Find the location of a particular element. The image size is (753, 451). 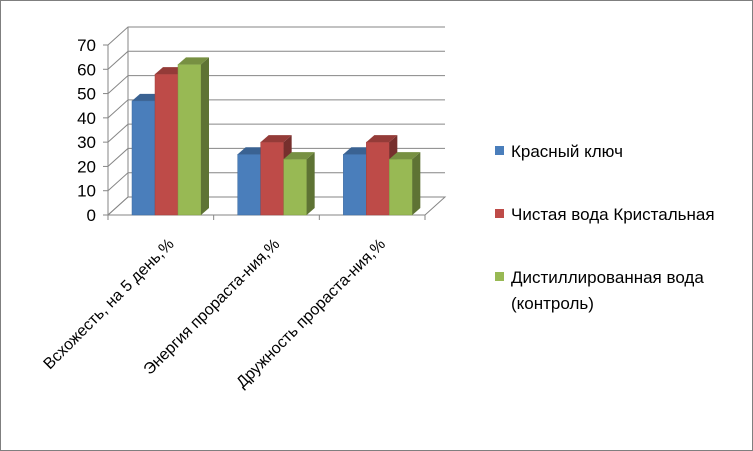

legend-label: (контроль) is located at coordinates (552, 303).